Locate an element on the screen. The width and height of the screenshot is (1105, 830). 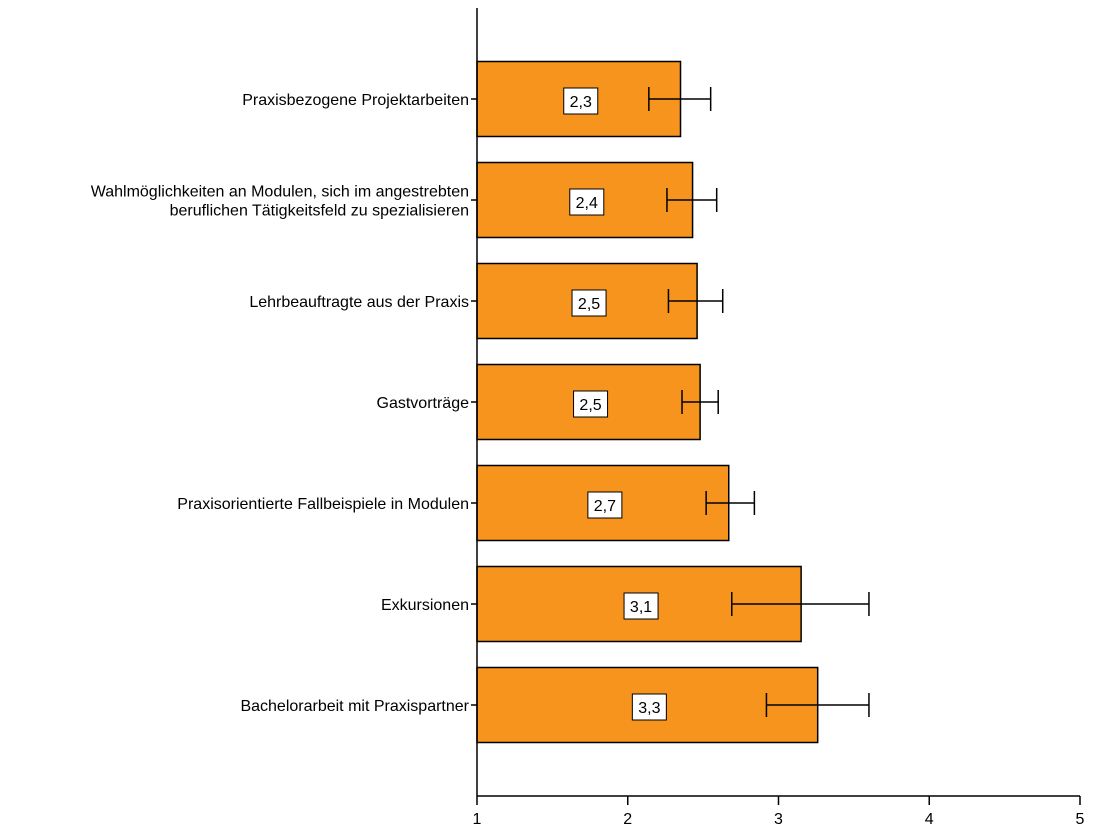
x-tick-label: 2 is located at coordinates (627, 819).